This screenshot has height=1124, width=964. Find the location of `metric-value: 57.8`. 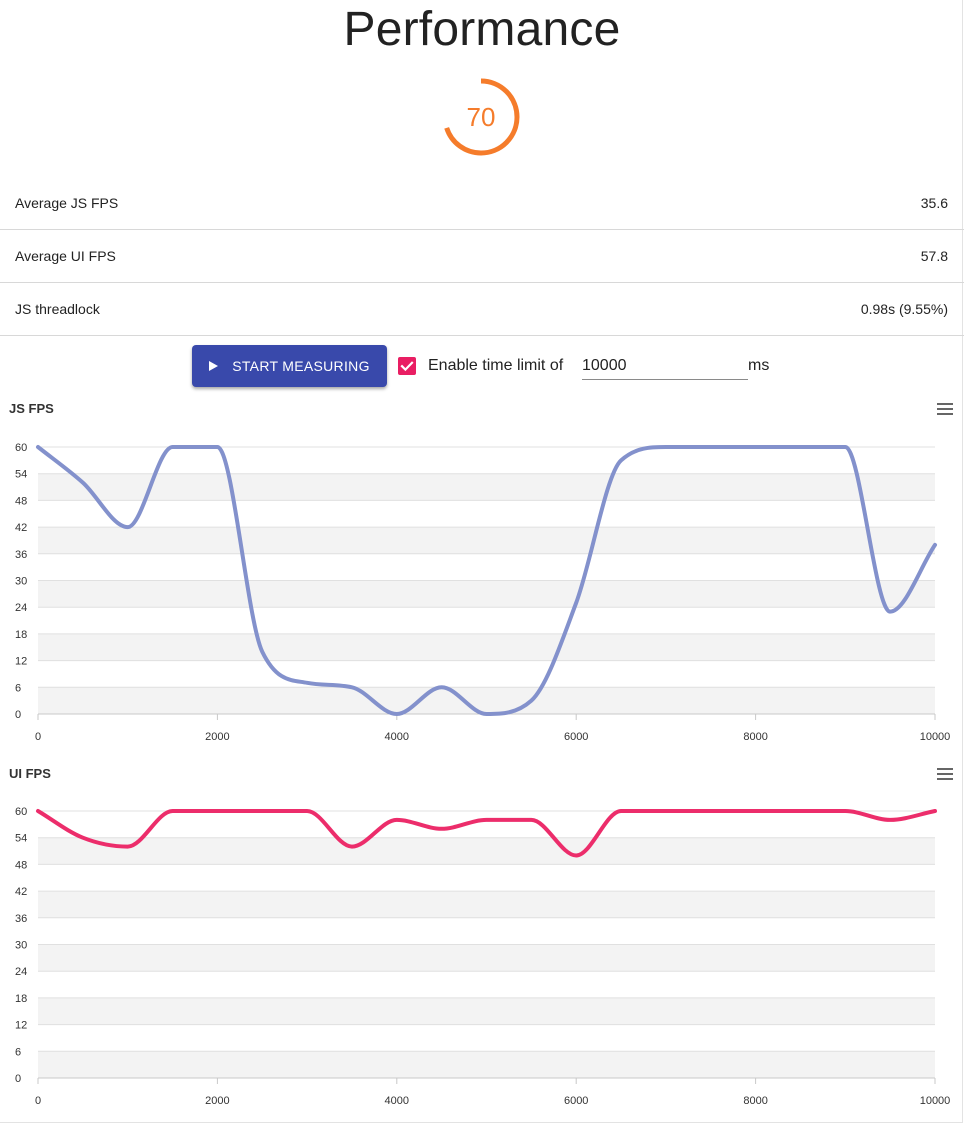

metric-value: 57.8 is located at coordinates (934, 256).